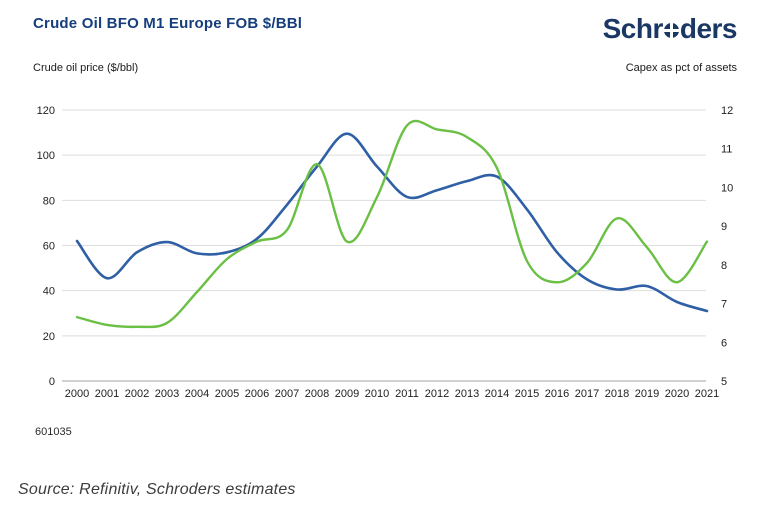 This screenshot has width=764, height=525. I want to click on figure-number: 601035, so click(53, 432).